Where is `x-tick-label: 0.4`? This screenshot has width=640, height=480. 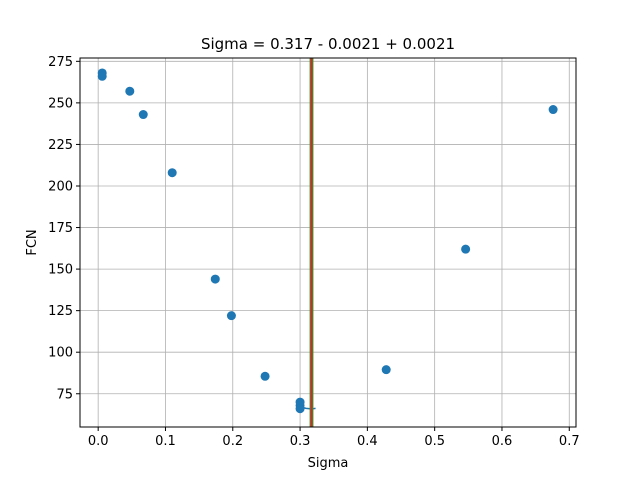
x-tick-label: 0.4 is located at coordinates (367, 441).